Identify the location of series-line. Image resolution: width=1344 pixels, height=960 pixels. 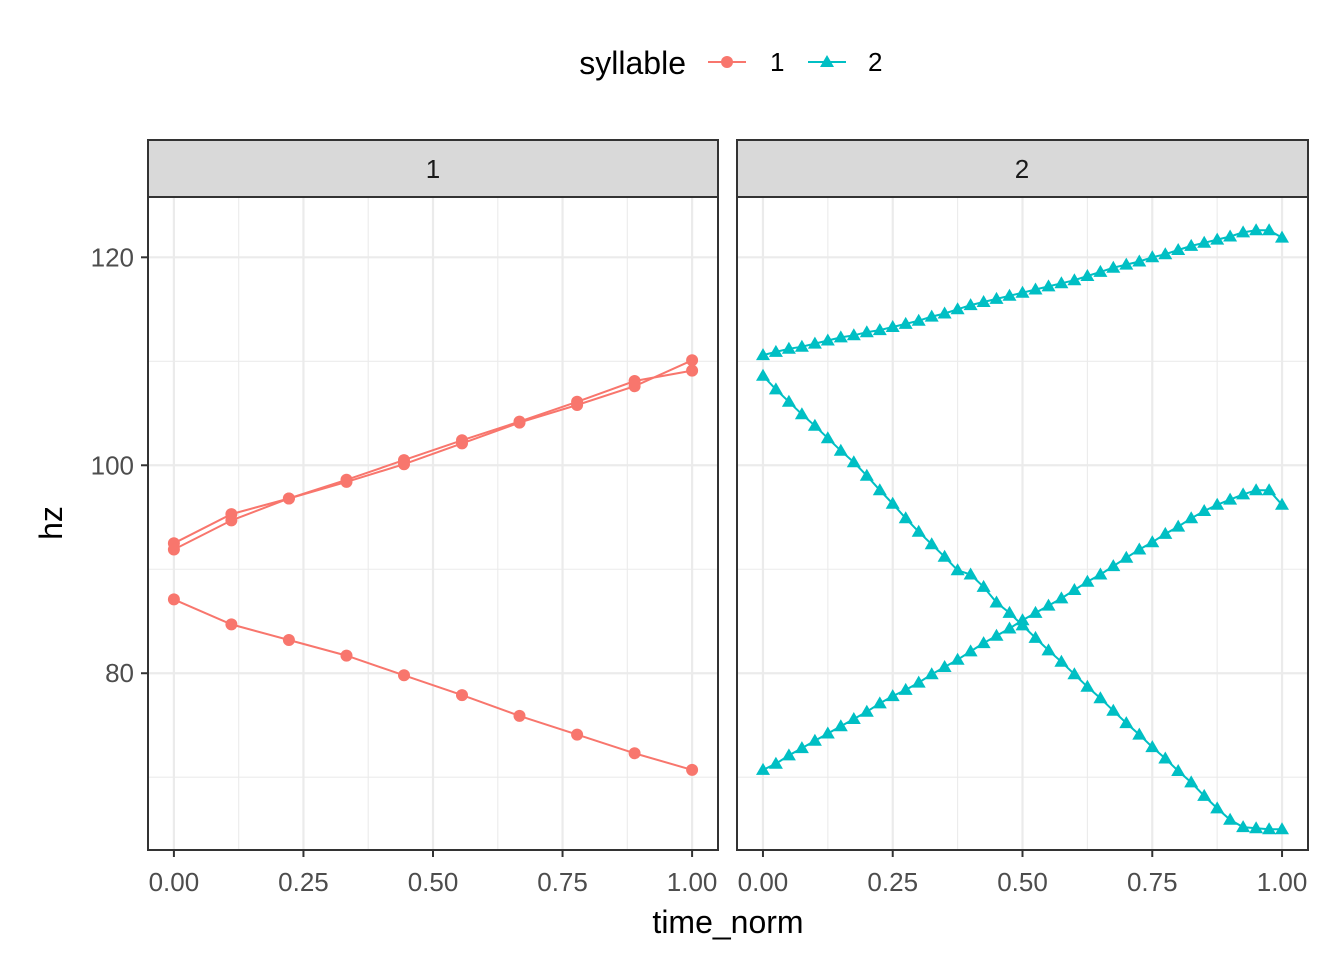
(433, 455).